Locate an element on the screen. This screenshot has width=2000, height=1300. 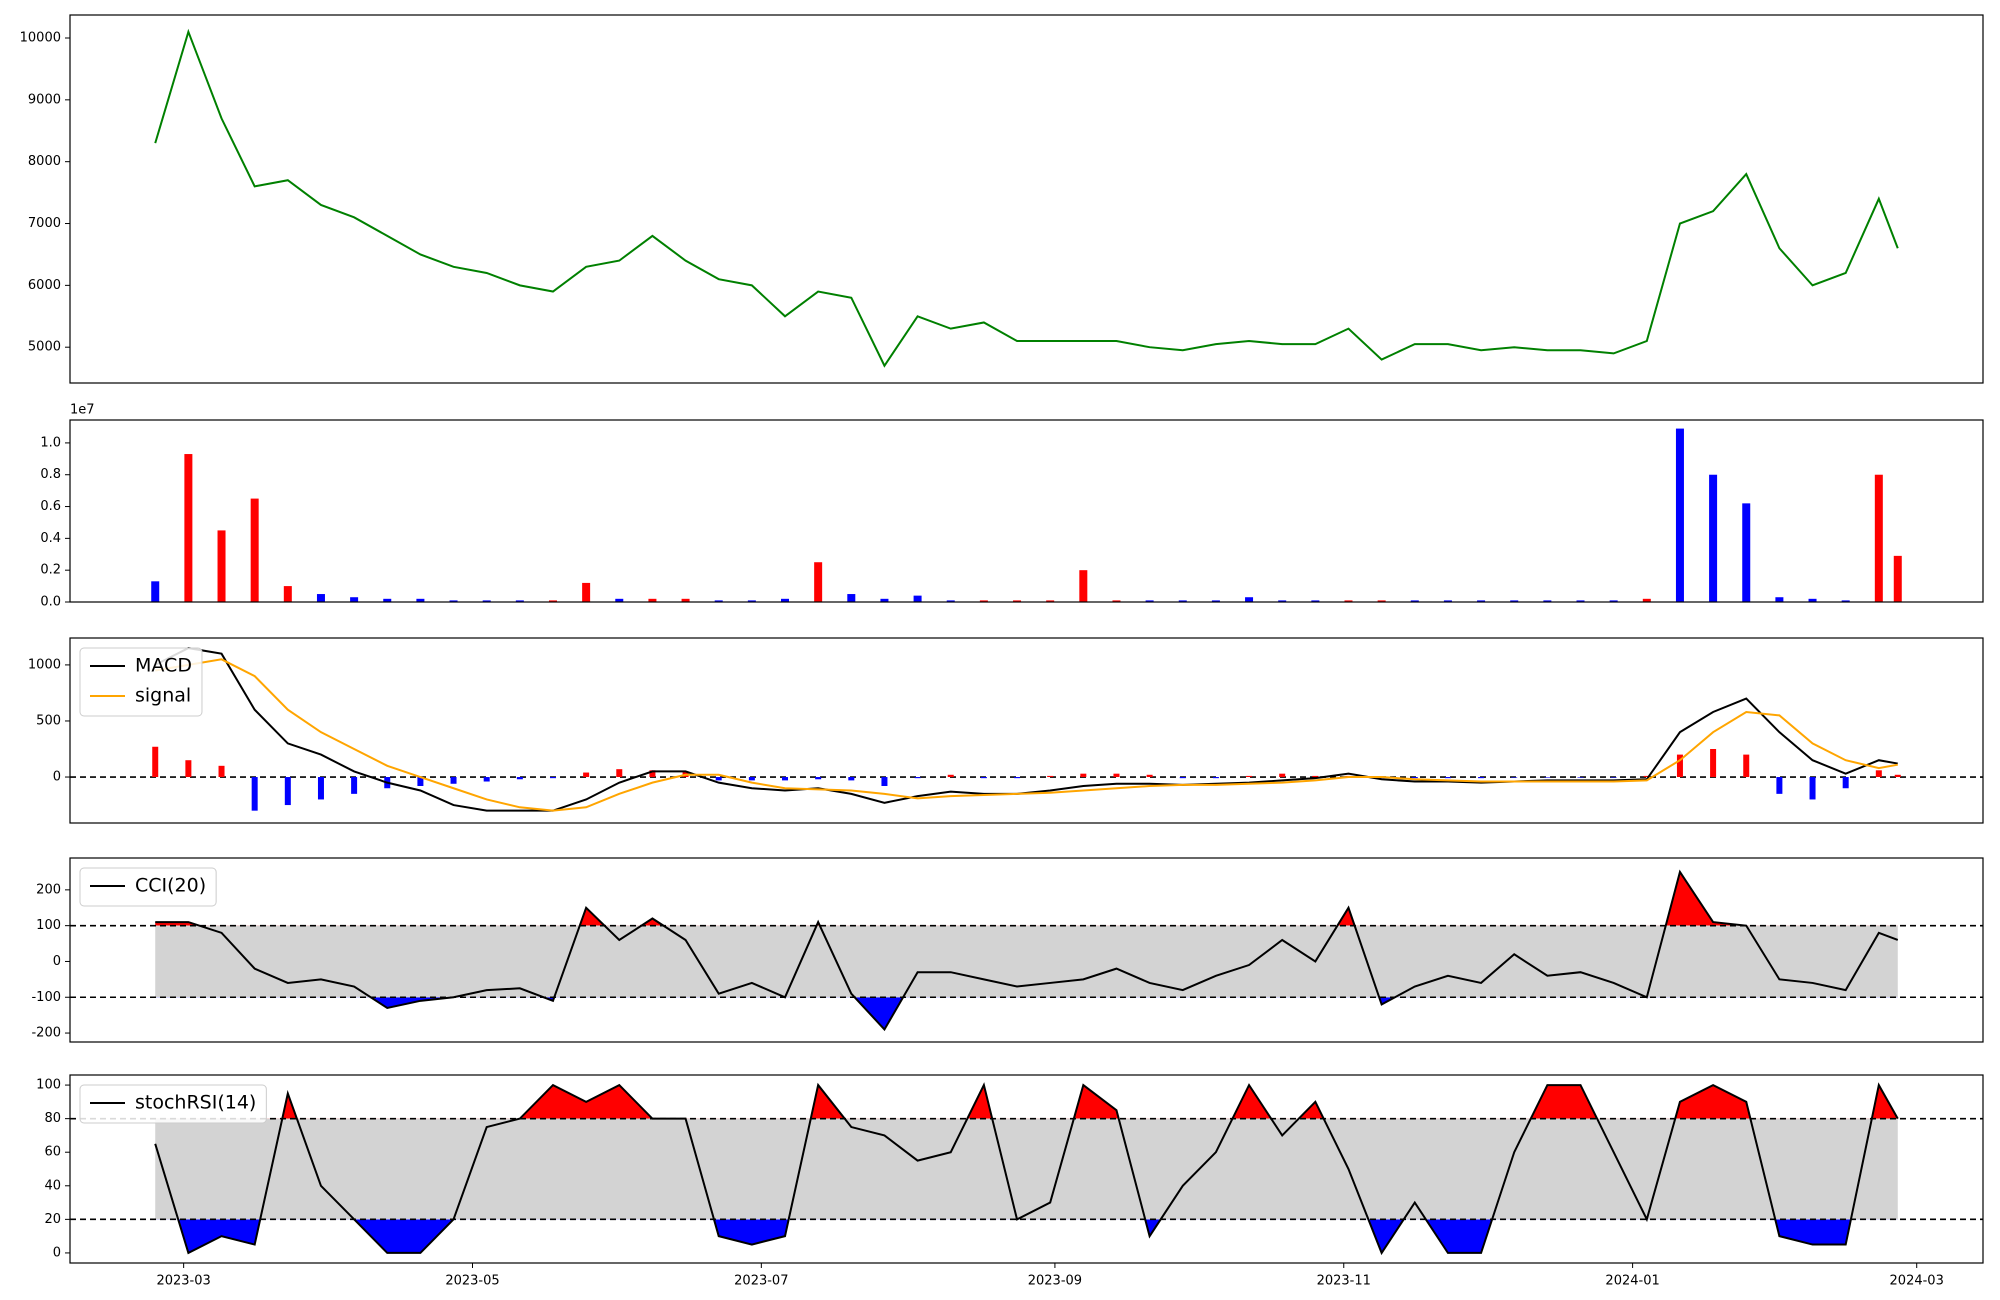
legend-label: signal is located at coordinates (163, 696).